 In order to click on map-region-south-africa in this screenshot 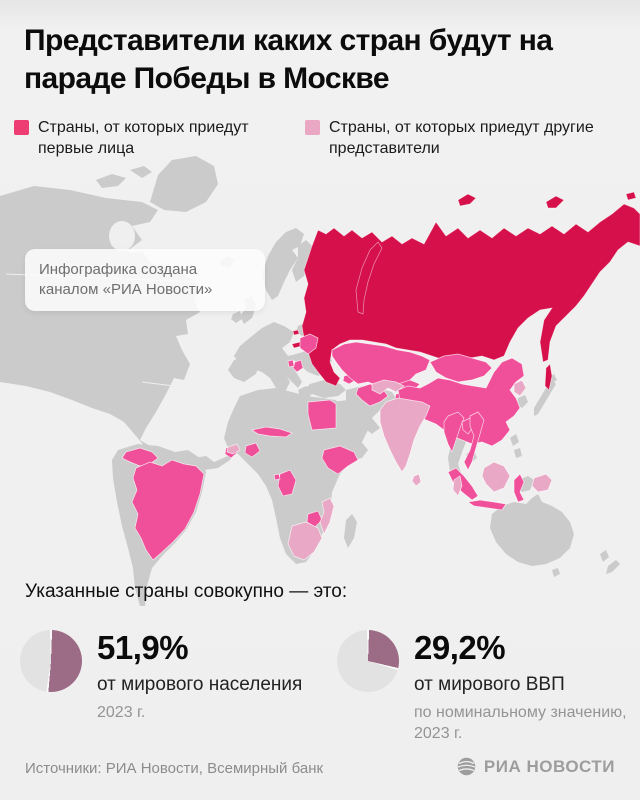, I will do `click(305, 541)`.